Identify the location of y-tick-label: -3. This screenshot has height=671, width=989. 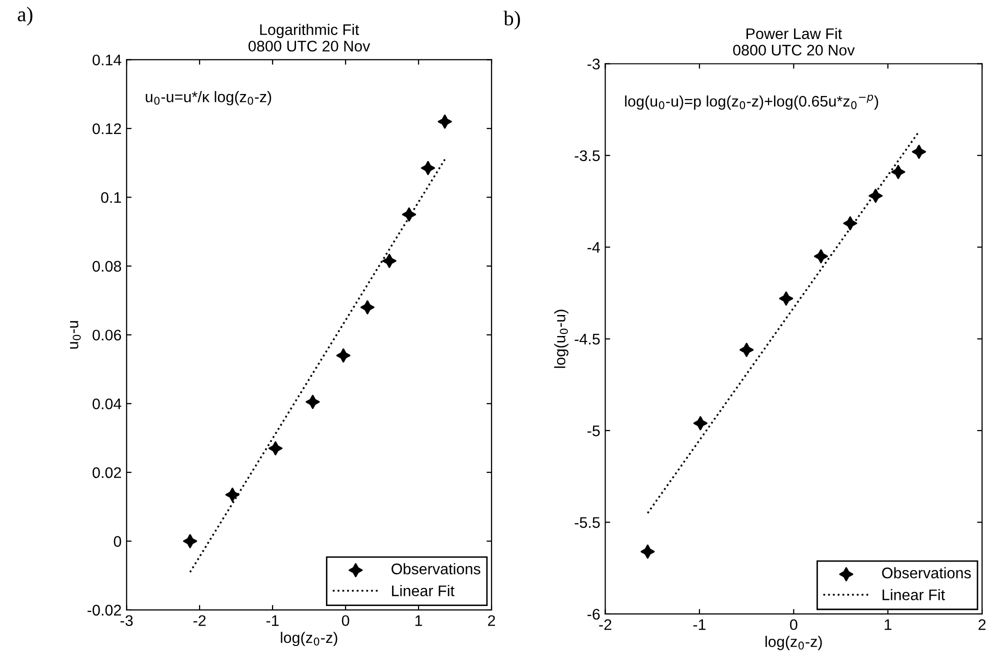
(594, 64).